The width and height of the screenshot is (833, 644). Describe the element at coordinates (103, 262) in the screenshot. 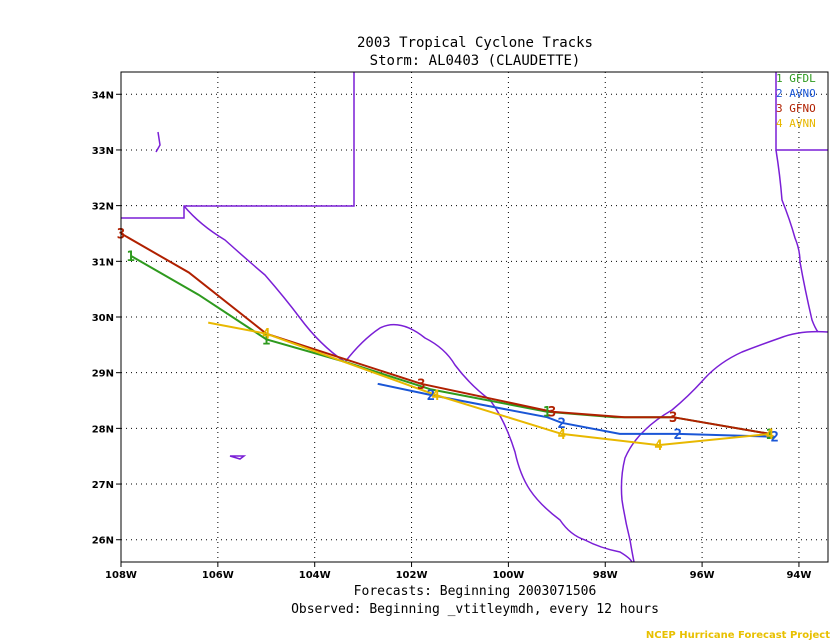

I see `y-tick-label: 31N` at that location.